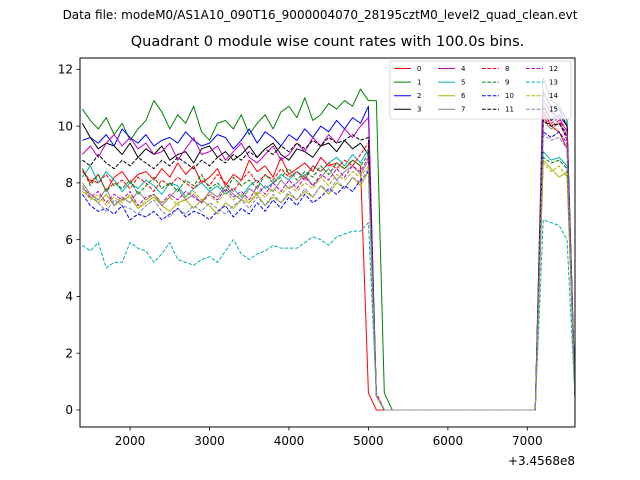 This screenshot has width=640, height=480. Describe the element at coordinates (69, 297) in the screenshot. I see `y-tick-label: 4` at that location.